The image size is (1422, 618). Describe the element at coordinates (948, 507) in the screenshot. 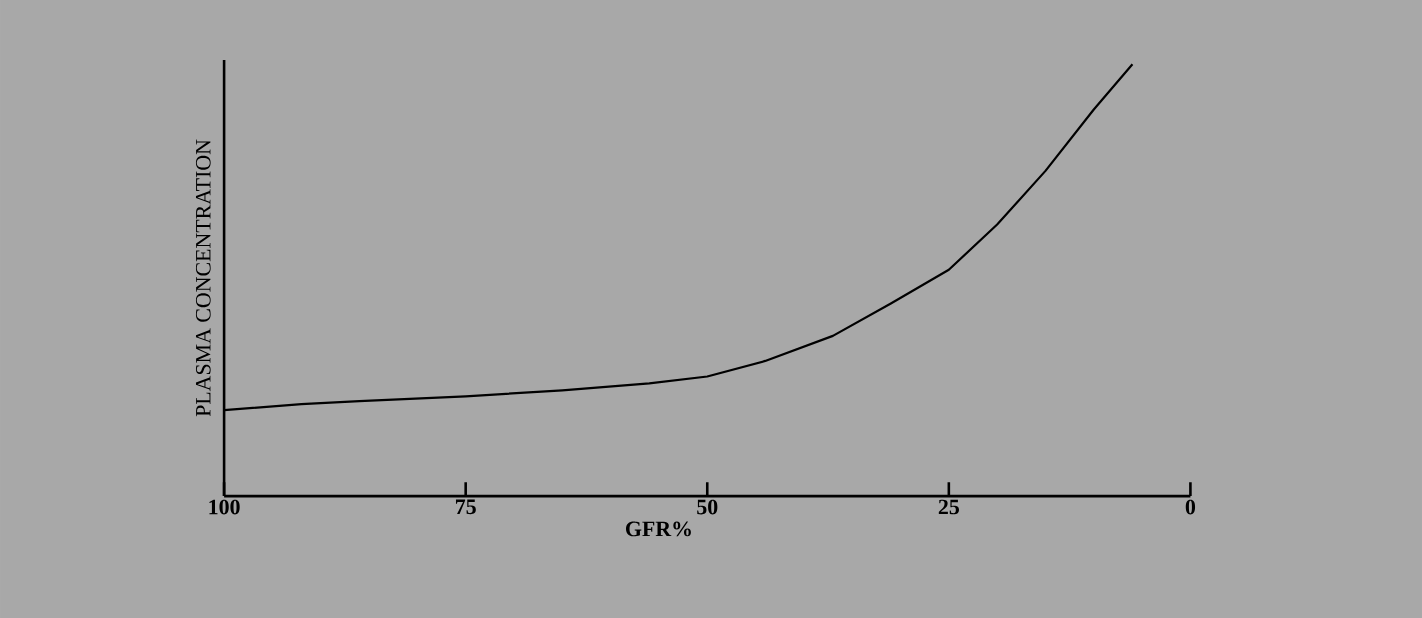

I see `x-tick-label: 25` at that location.